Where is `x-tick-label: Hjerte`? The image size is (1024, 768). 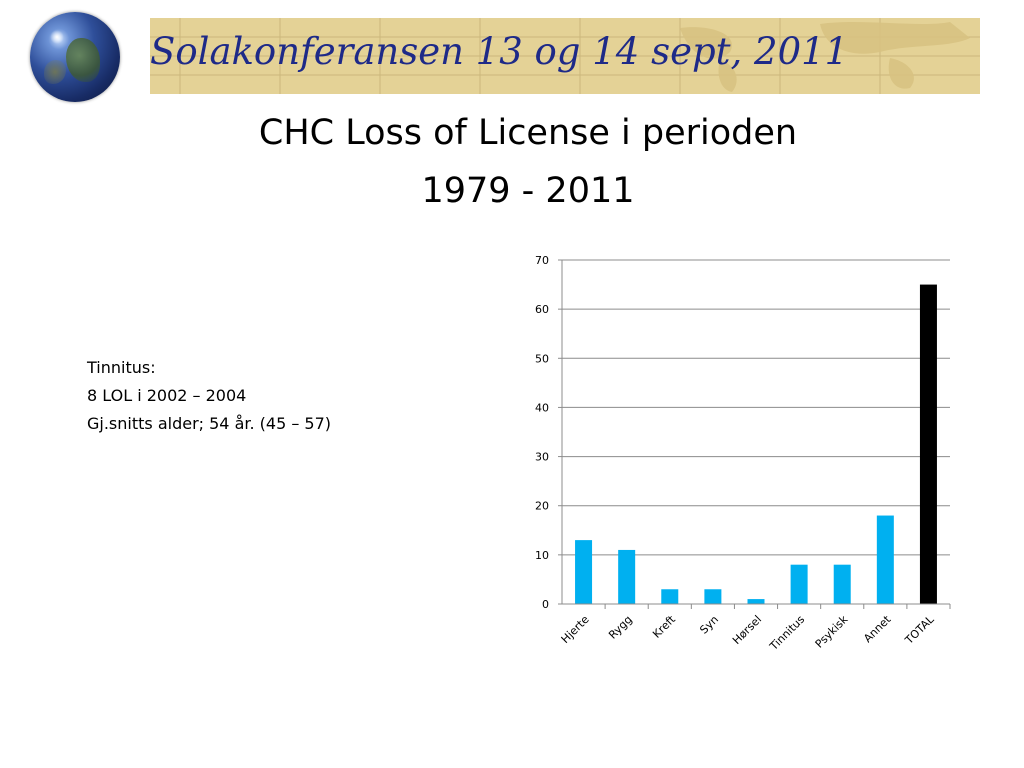 x-tick-label: Hjerte is located at coordinates (575, 629).